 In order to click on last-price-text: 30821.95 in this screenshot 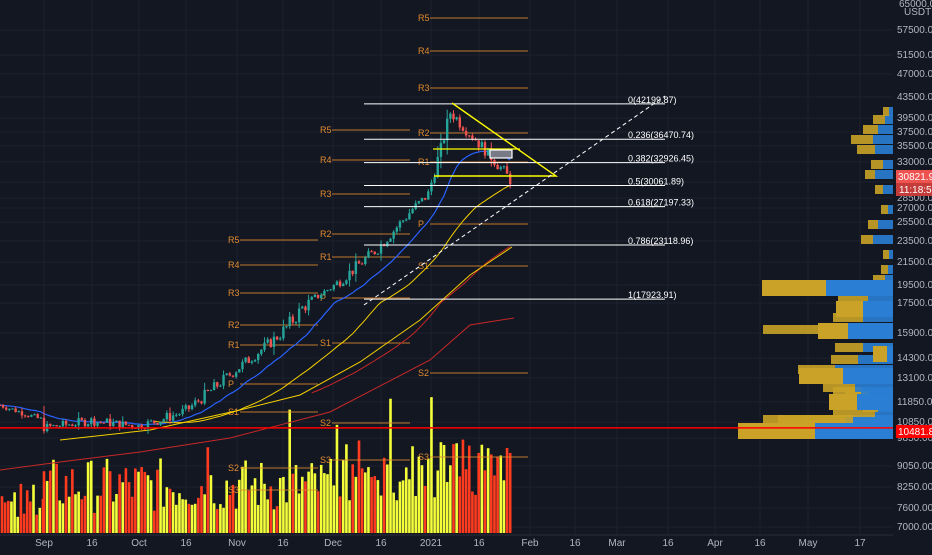, I will do `click(915, 177)`.